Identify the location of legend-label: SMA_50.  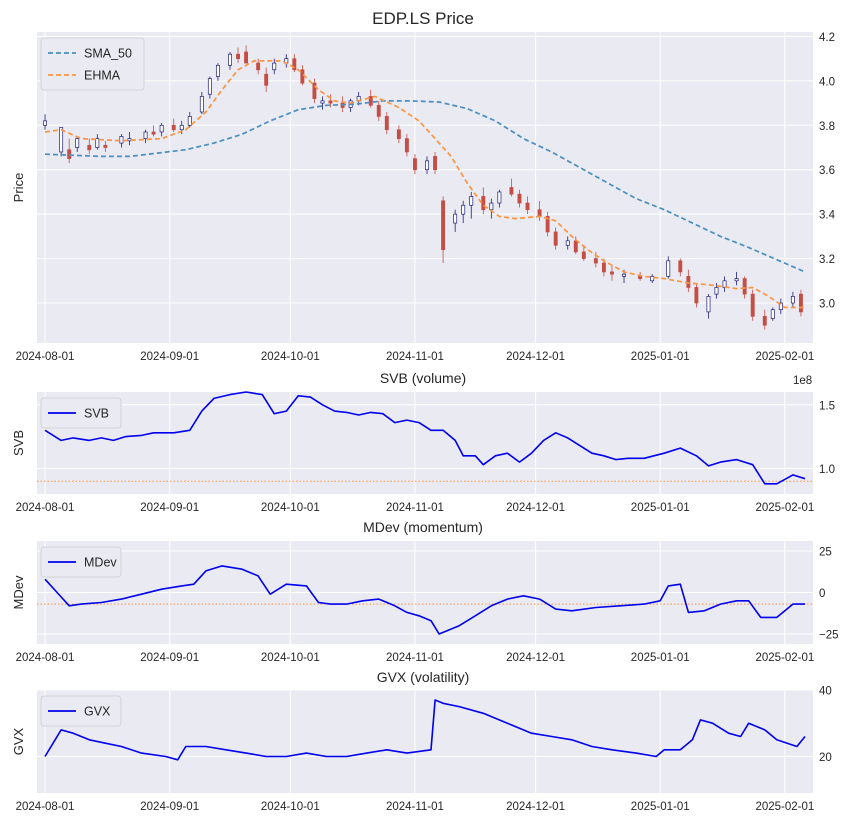
(108, 54).